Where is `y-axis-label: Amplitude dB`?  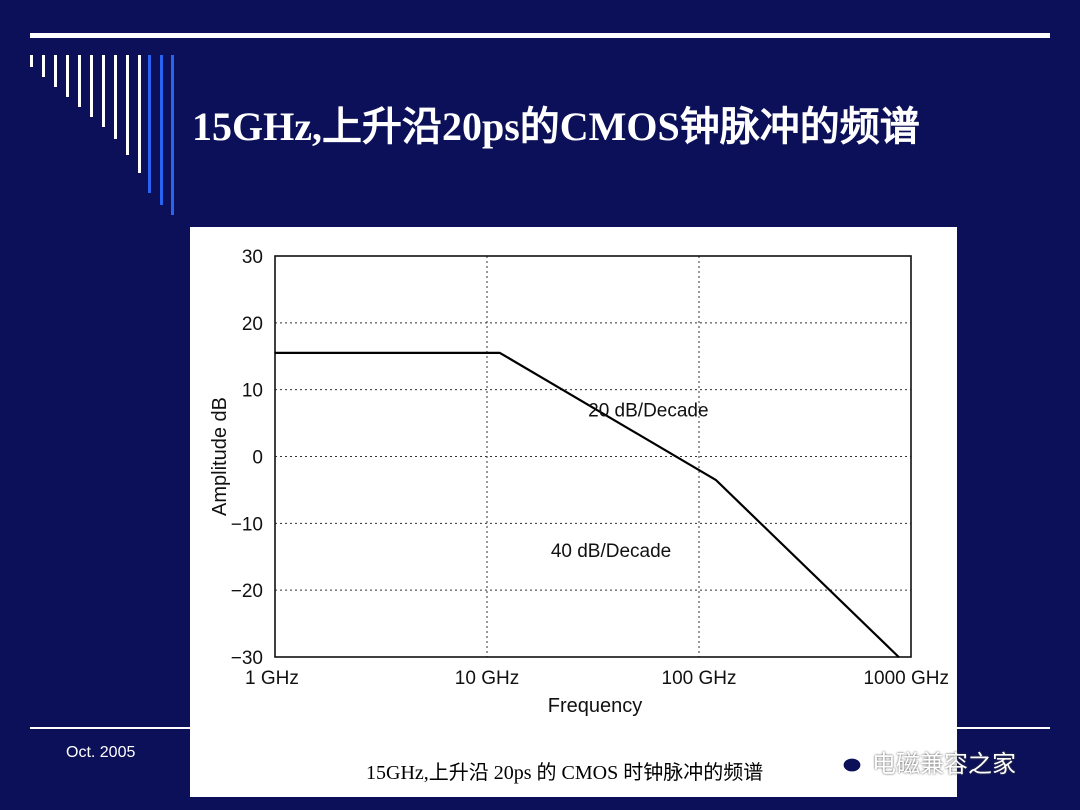 y-axis-label: Amplitude dB is located at coordinates (220, 456).